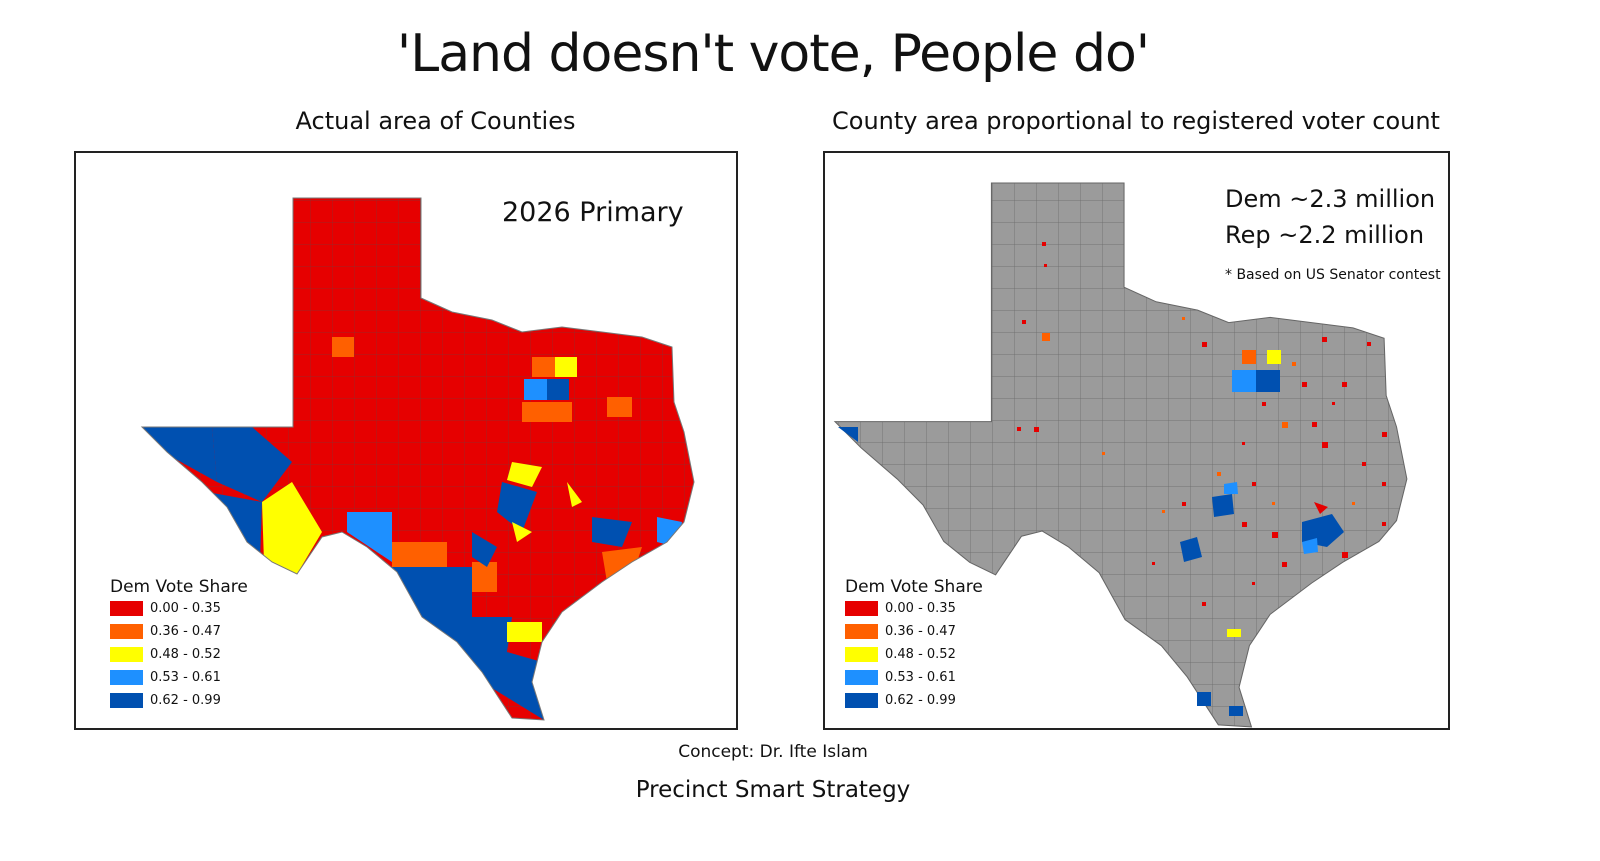 The height and width of the screenshot is (861, 1600). What do you see at coordinates (179, 677) in the screenshot?
I see `legend-item: 0.53 - 0.61` at bounding box center [179, 677].